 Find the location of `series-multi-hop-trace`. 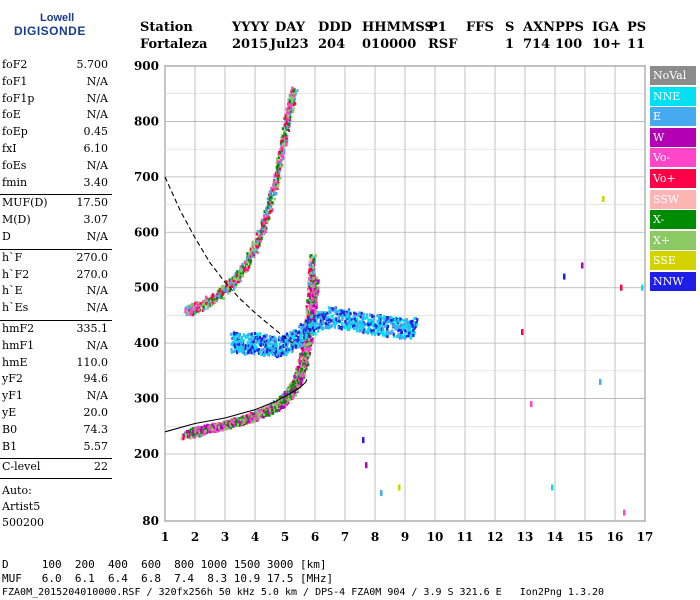

series-multi-hop-trace is located at coordinates (241, 201).